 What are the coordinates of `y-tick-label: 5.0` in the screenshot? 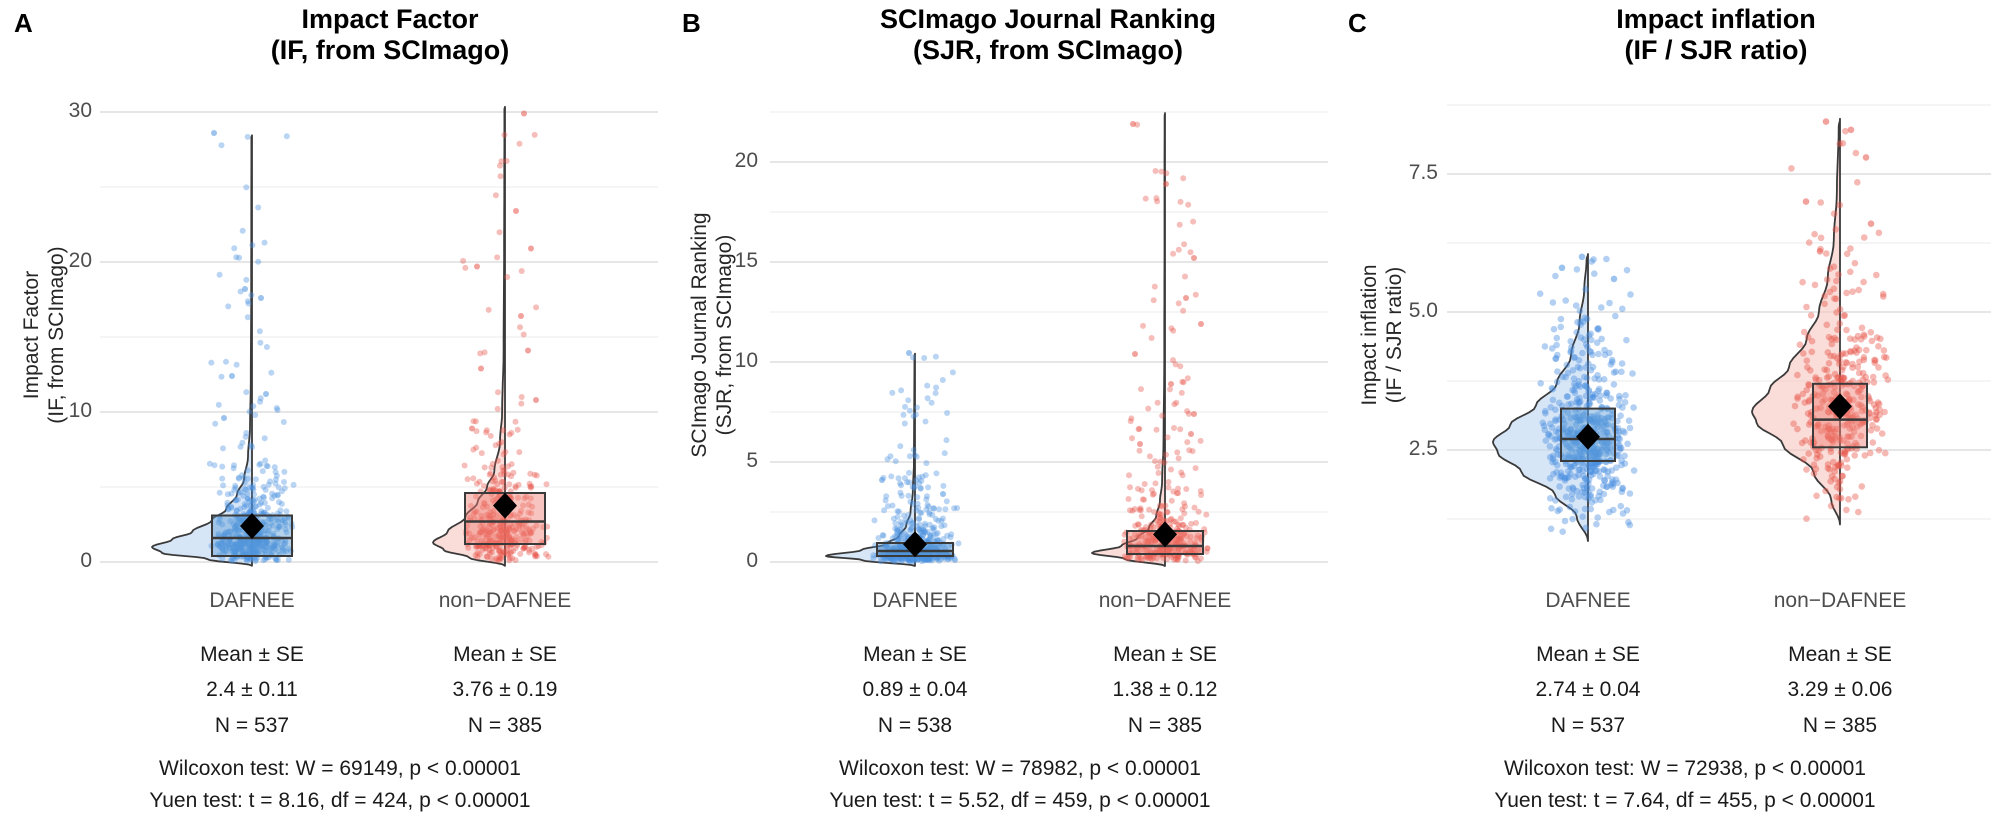 It's located at (1423, 310).